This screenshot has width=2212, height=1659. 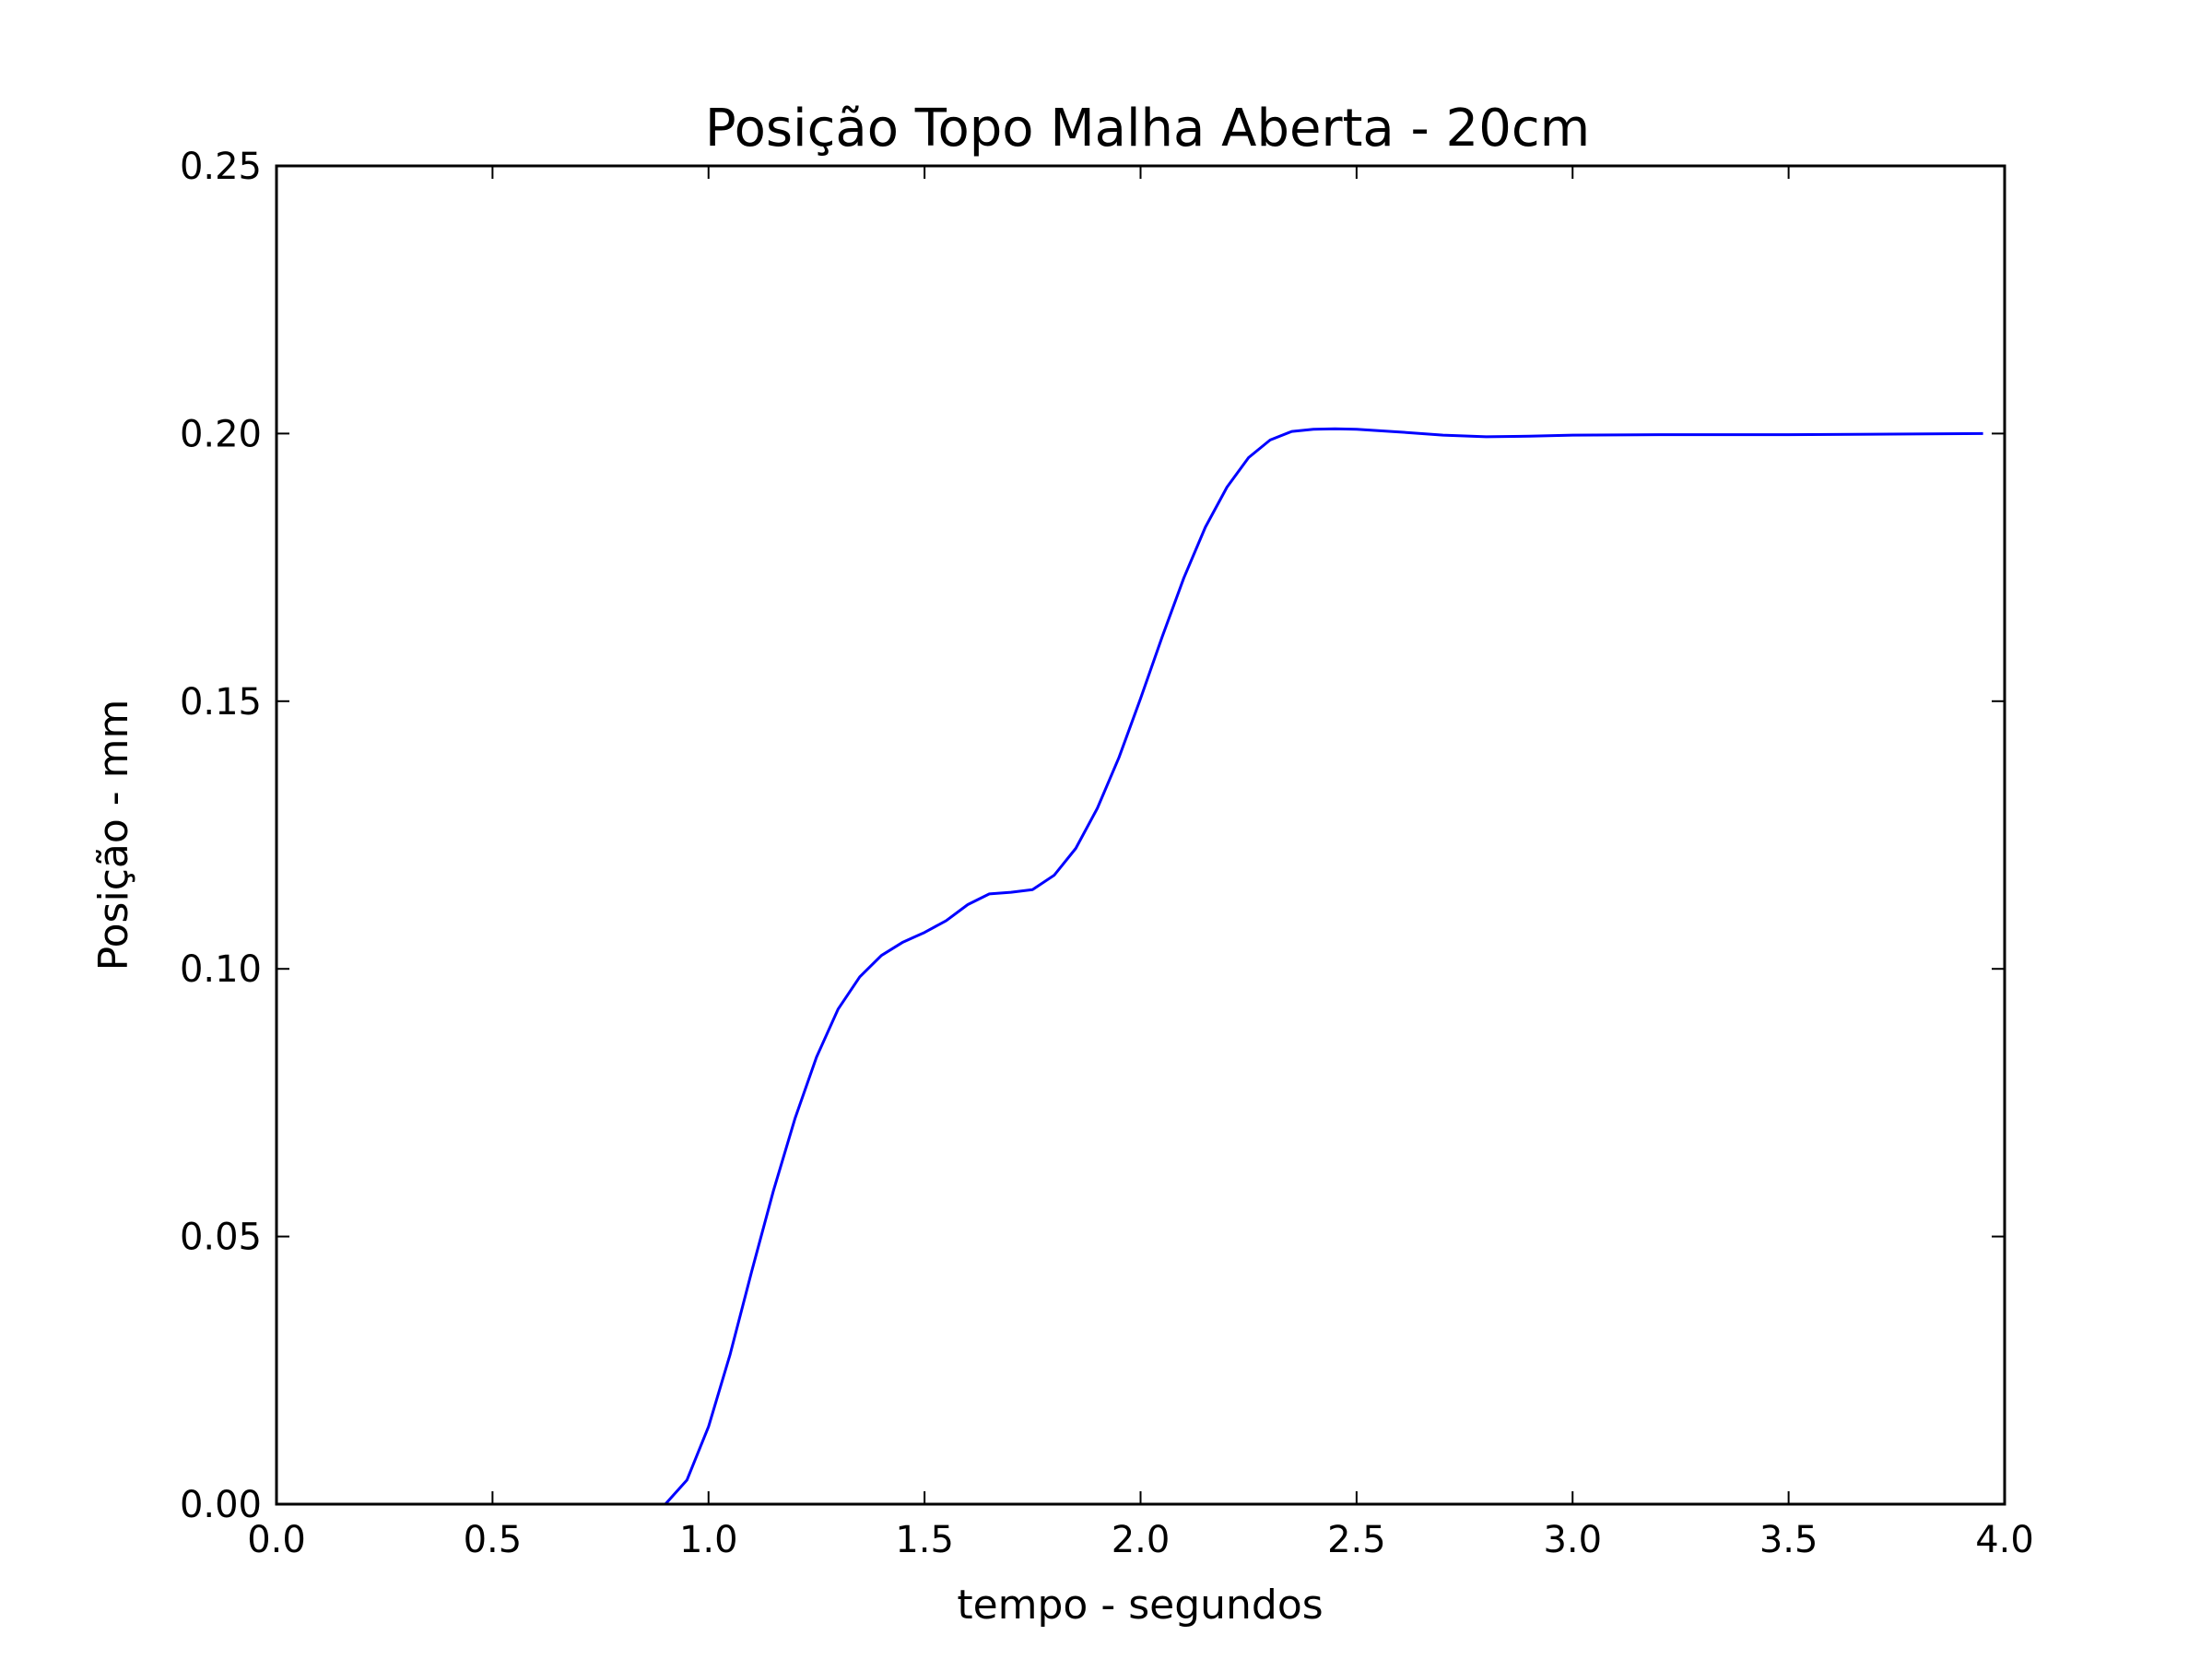 I want to click on x-tick-label: 0.0, so click(x=276, y=1540).